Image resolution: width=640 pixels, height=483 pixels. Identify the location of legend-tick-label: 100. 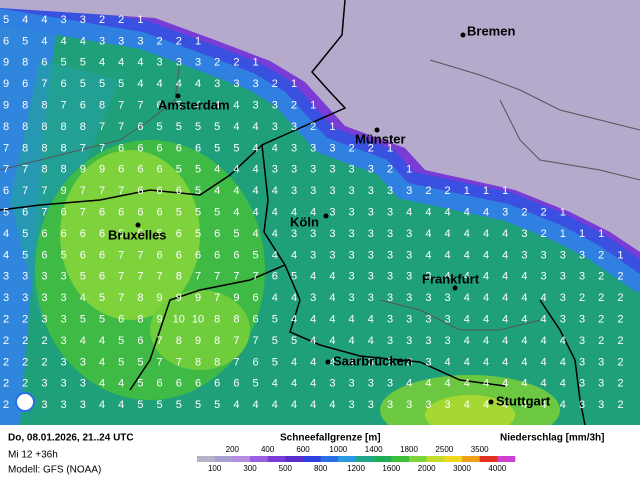
(215, 468).